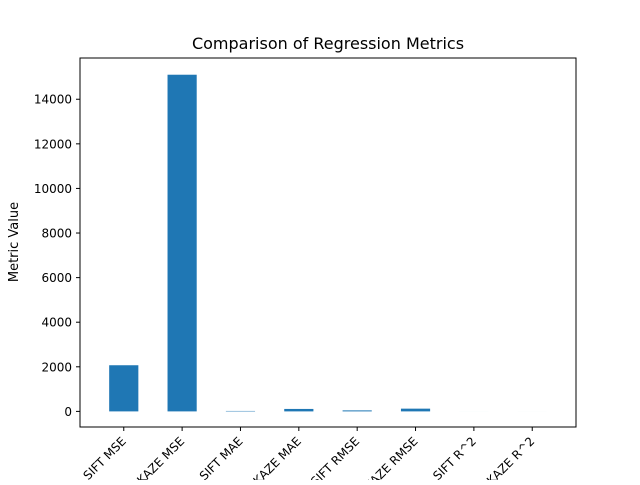 The height and width of the screenshot is (485, 640). Describe the element at coordinates (53, 189) in the screenshot. I see `y-tick-label: 10000` at that location.